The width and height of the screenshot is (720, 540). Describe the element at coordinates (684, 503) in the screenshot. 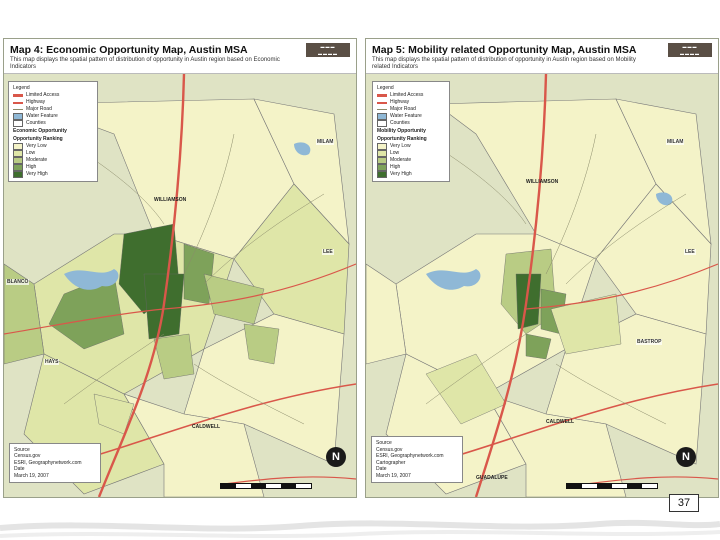

I see `page-number: 37` at that location.